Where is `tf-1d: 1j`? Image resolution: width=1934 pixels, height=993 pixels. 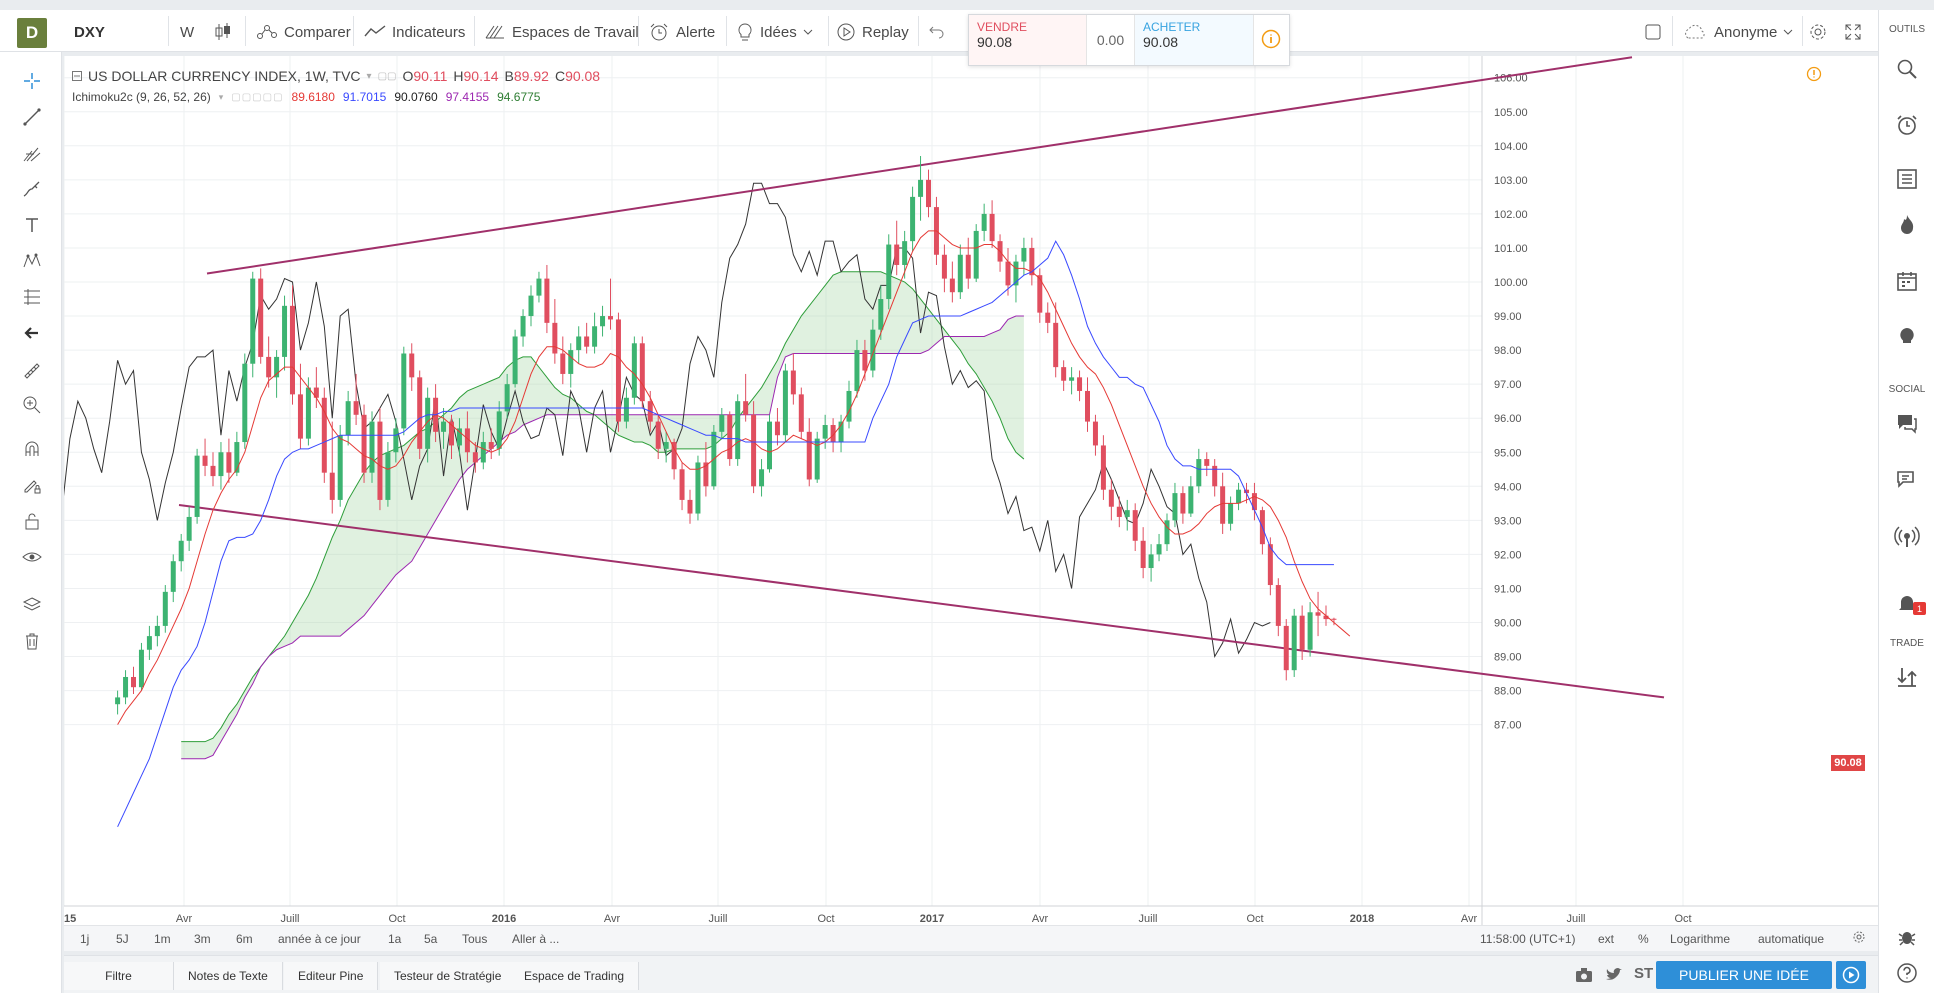
tf-1d: 1j is located at coordinates (85, 939).